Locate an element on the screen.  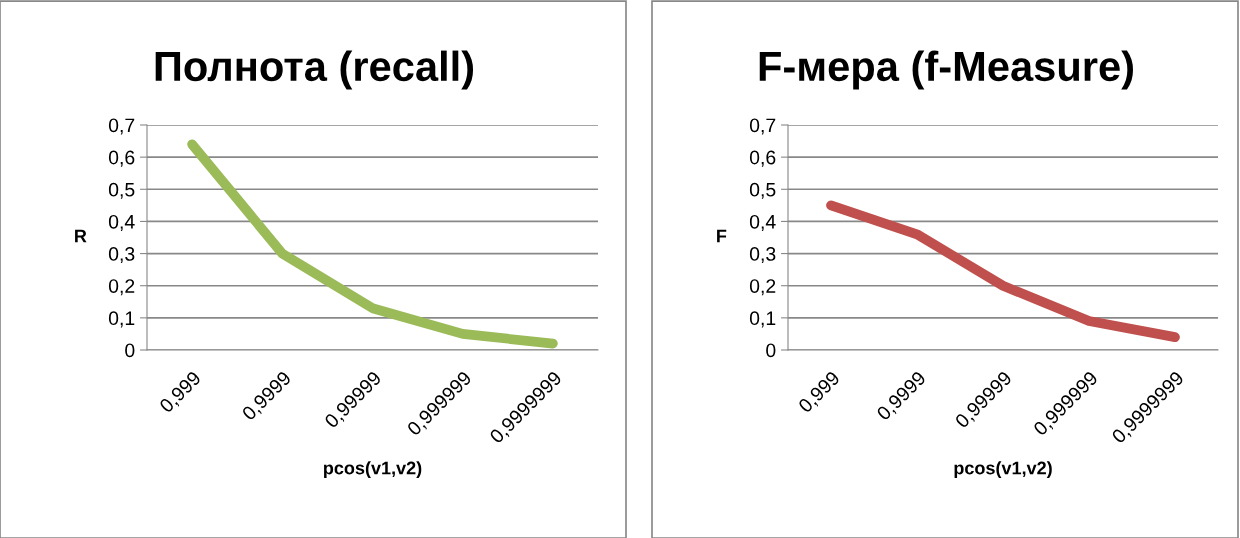
y-axis-title: R is located at coordinates (81, 236).